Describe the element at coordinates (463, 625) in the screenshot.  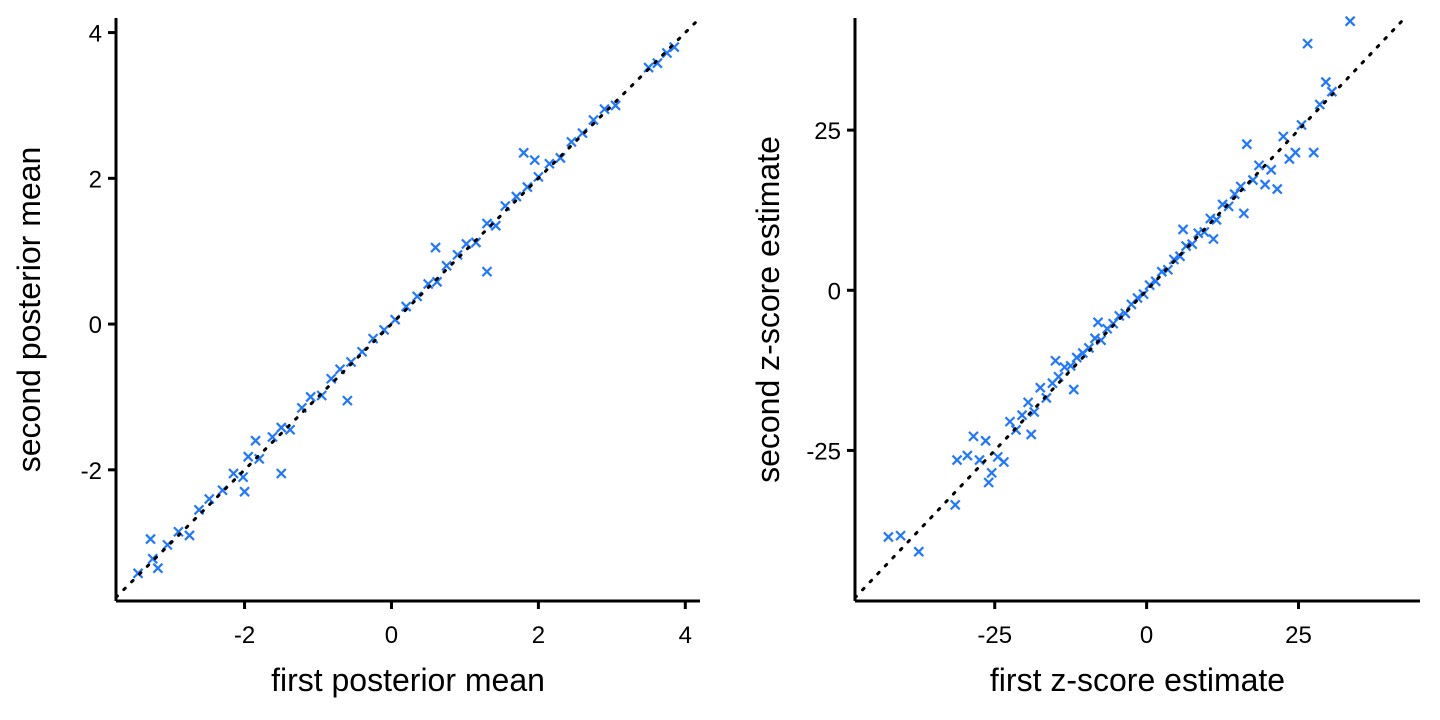
I see `left-x-ticks: -2 0 2 4` at that location.